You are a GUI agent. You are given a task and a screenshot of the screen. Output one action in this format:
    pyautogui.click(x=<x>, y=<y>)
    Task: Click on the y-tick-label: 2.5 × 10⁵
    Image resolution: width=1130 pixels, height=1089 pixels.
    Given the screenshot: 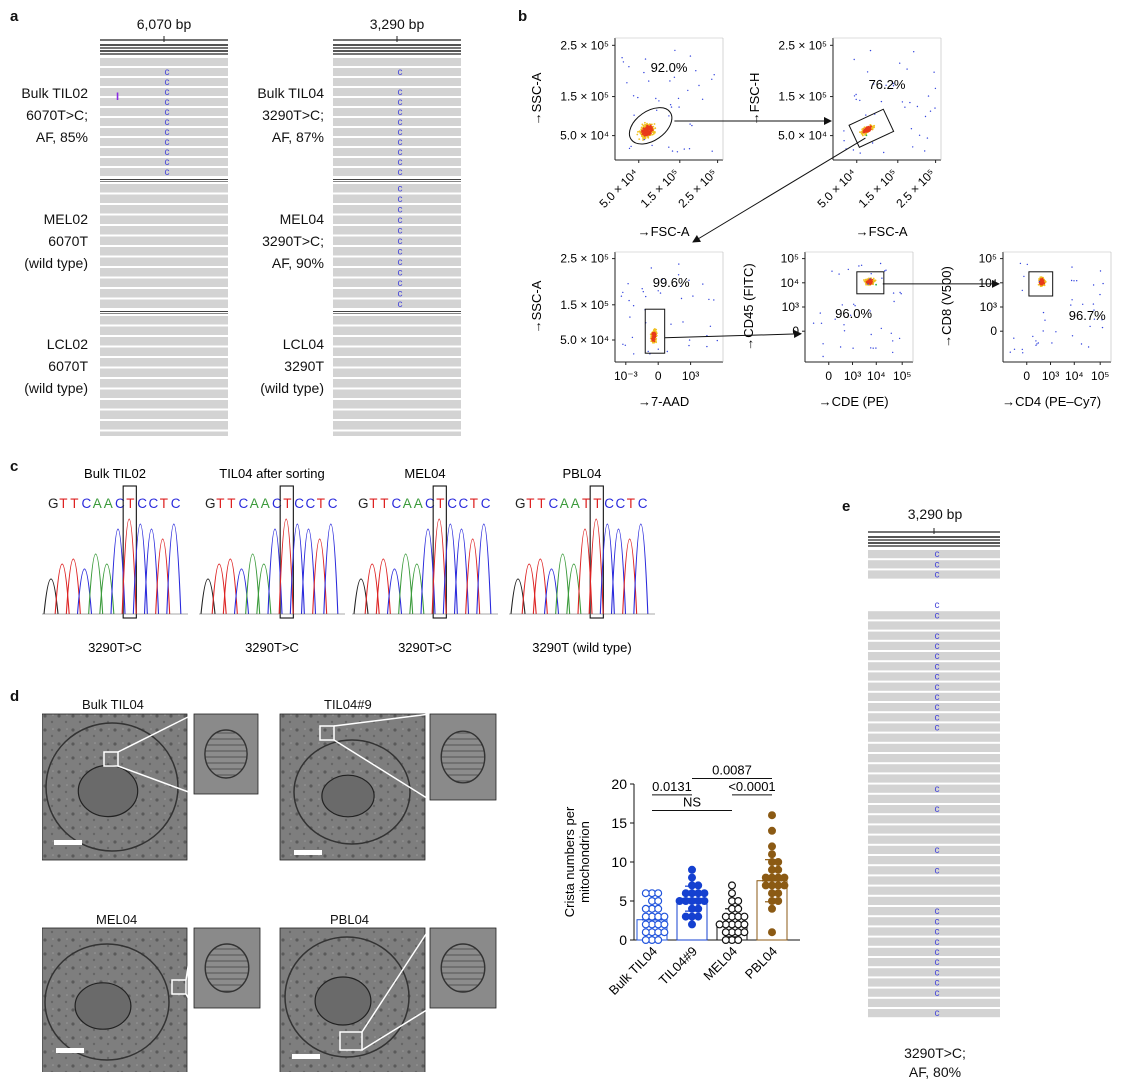 What is the action you would take?
    pyautogui.click(x=584, y=259)
    